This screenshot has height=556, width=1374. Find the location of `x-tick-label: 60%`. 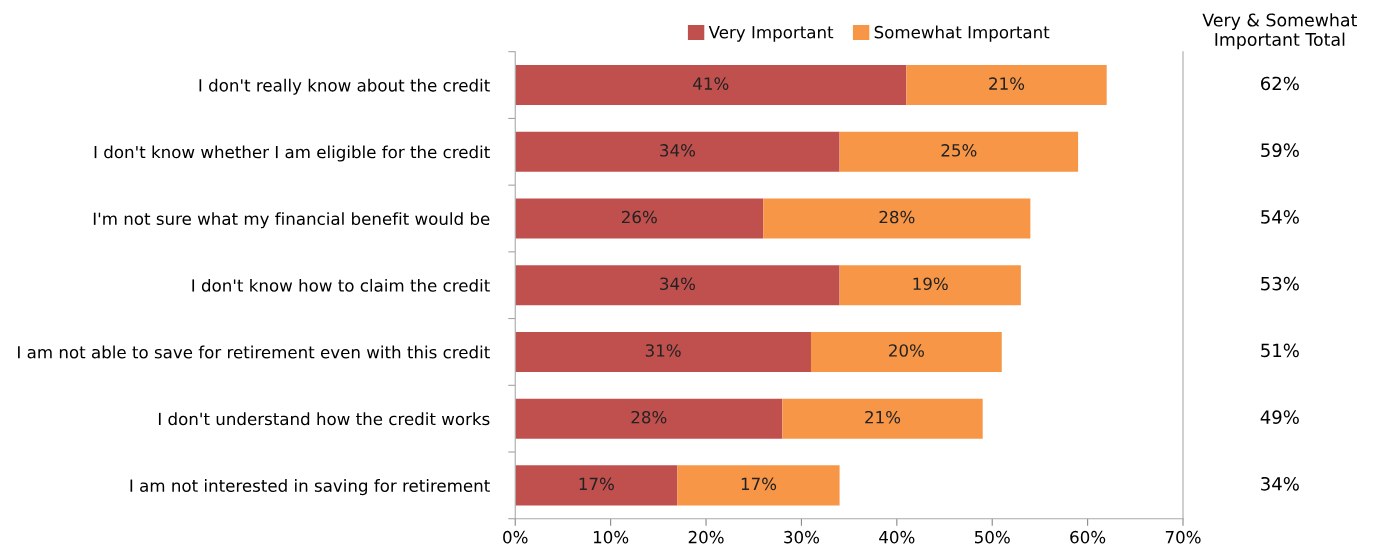

x-tick-label: 60% is located at coordinates (1088, 537).